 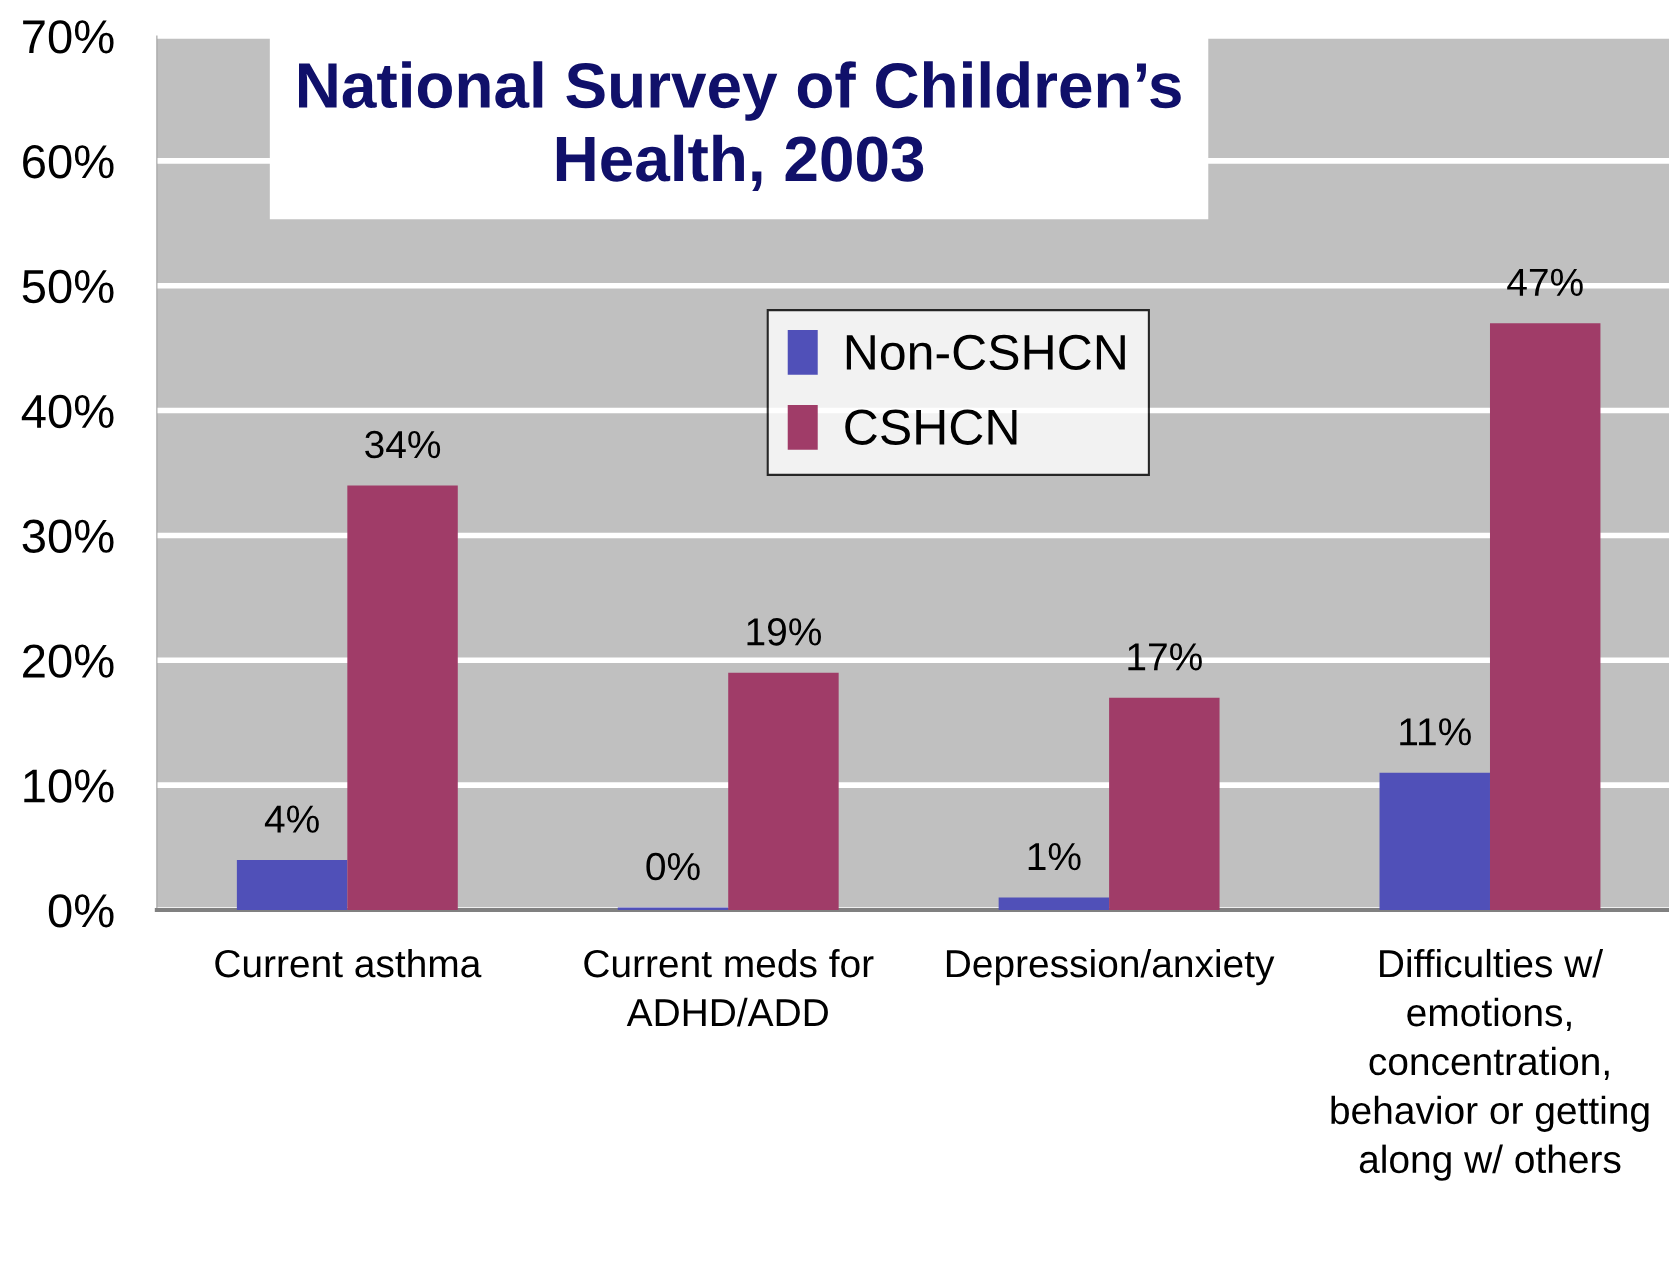 I want to click on legend-label: CSHCN, so click(x=931, y=427).